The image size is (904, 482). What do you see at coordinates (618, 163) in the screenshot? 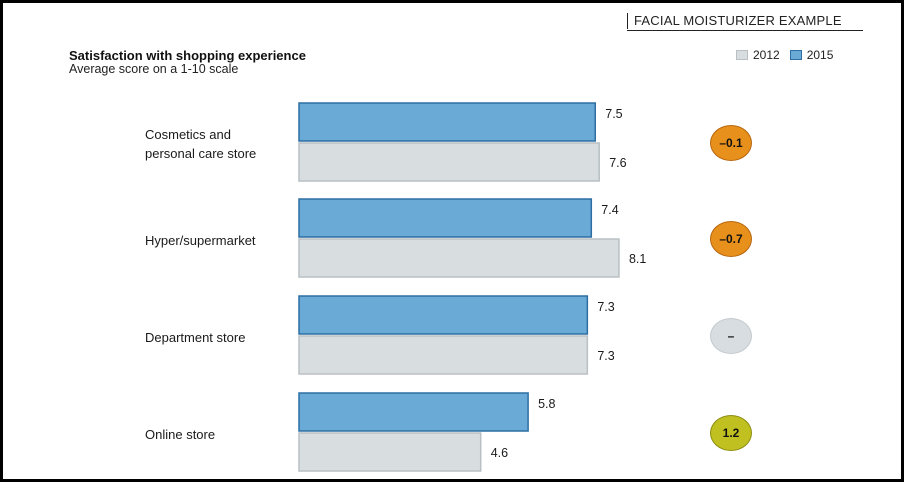
I see `value-label-2012: 7.6` at bounding box center [618, 163].